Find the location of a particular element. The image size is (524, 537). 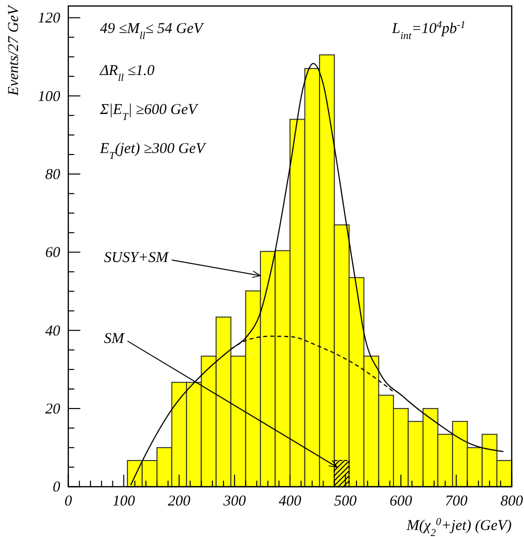

y-tick-label: 0 is located at coordinates (56, 488).